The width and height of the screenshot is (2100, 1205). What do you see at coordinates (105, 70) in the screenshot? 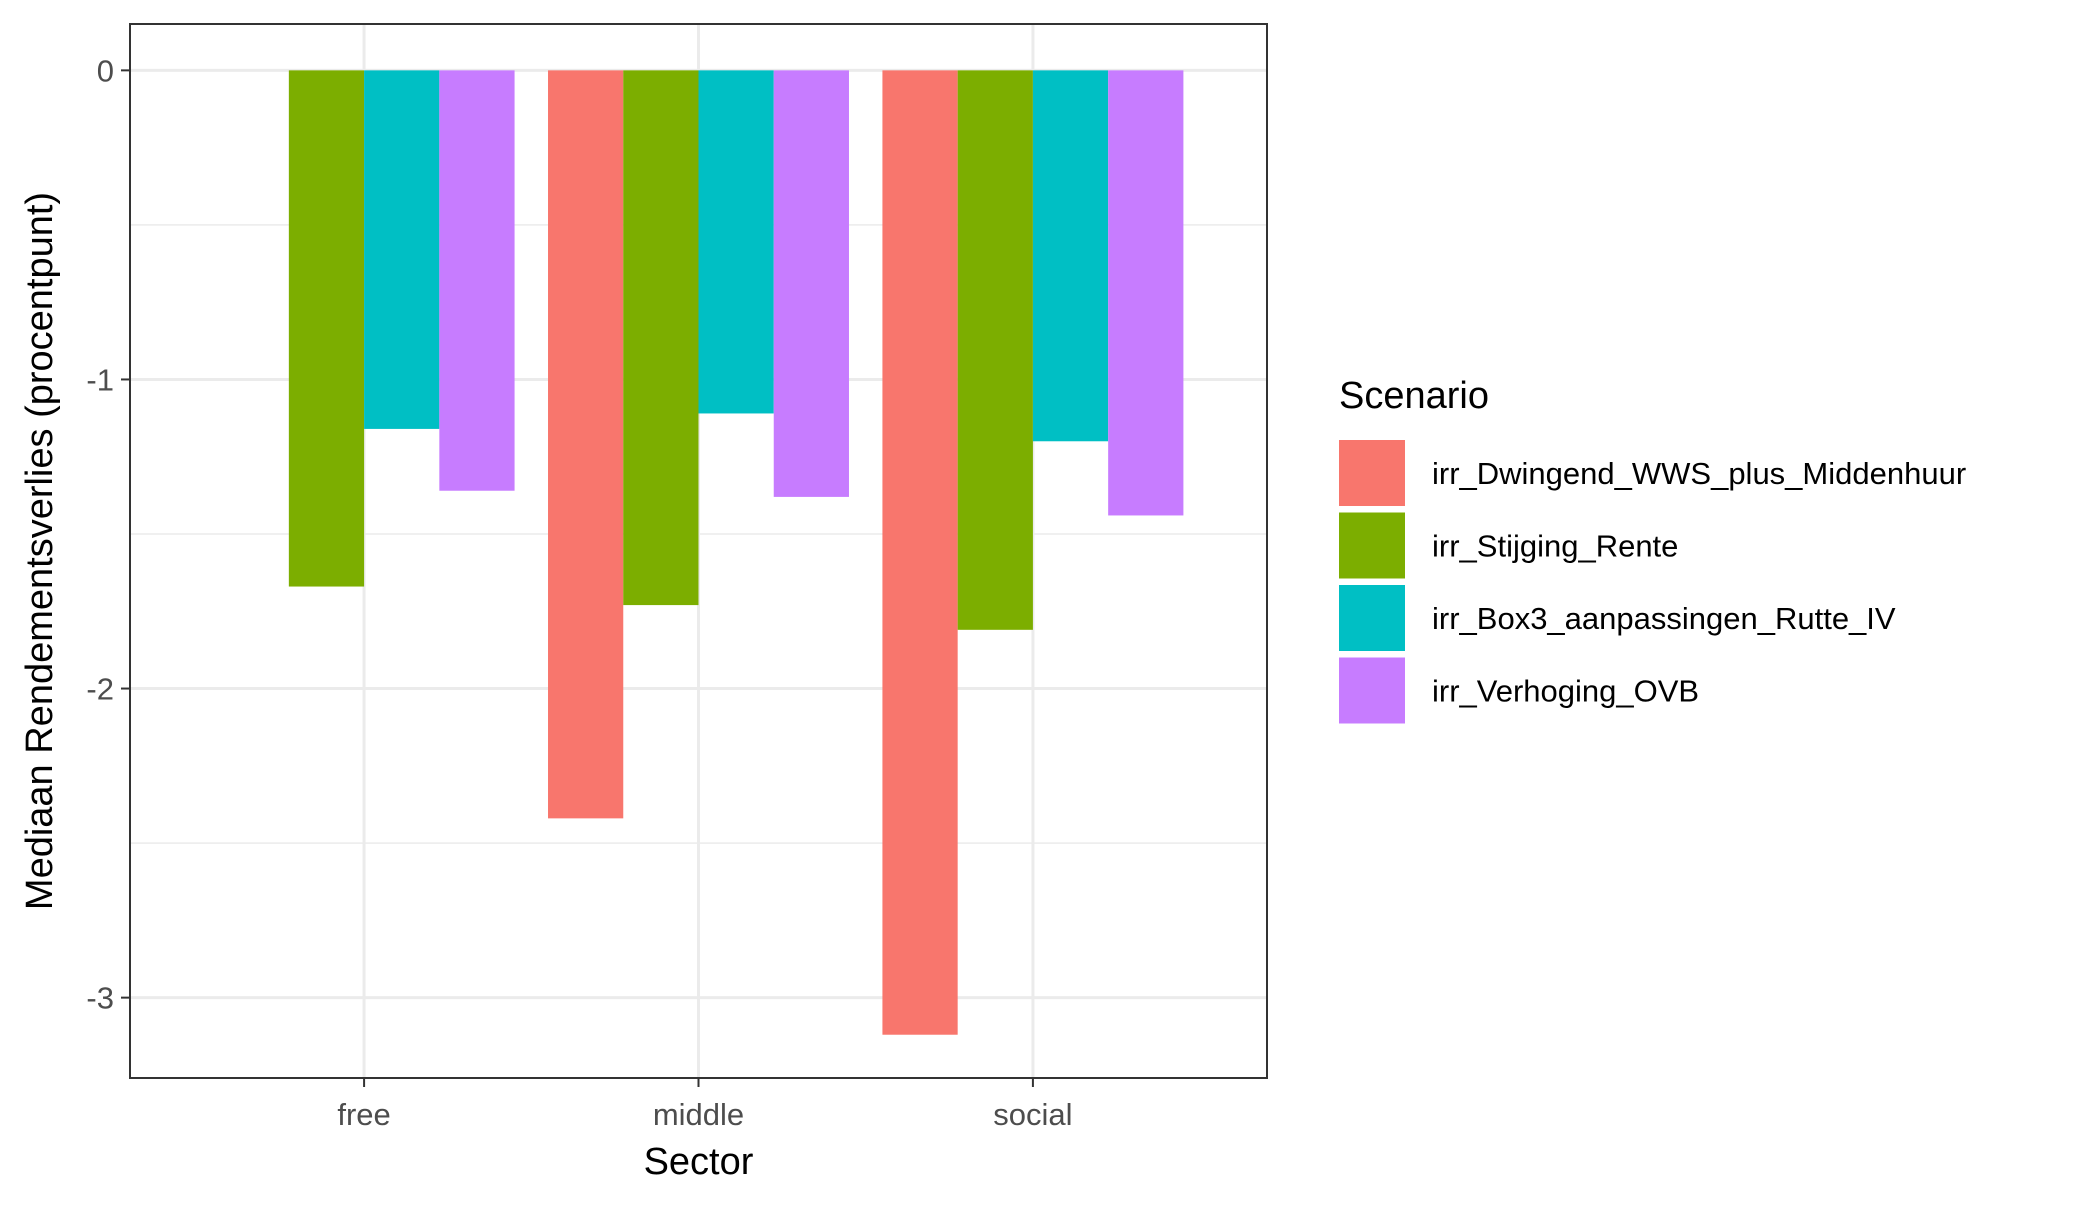
I see `y-tick-label: 0` at bounding box center [105, 70].